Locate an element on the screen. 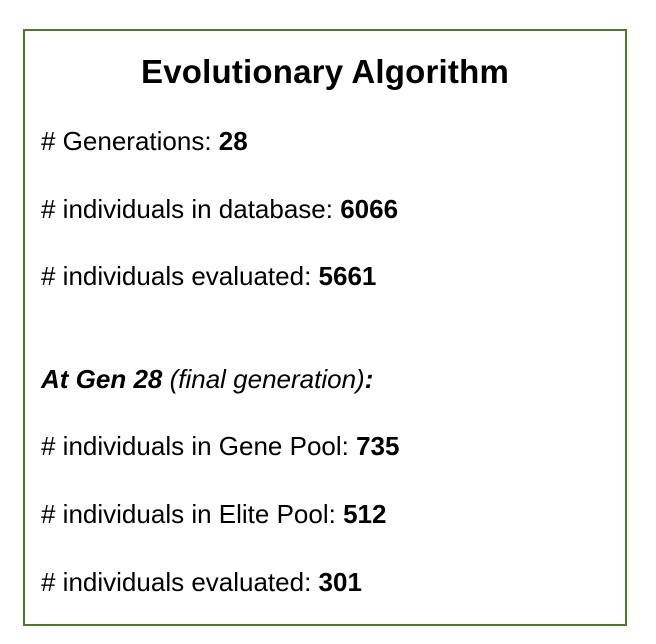  elite-pool-value: 512 is located at coordinates (365, 514).